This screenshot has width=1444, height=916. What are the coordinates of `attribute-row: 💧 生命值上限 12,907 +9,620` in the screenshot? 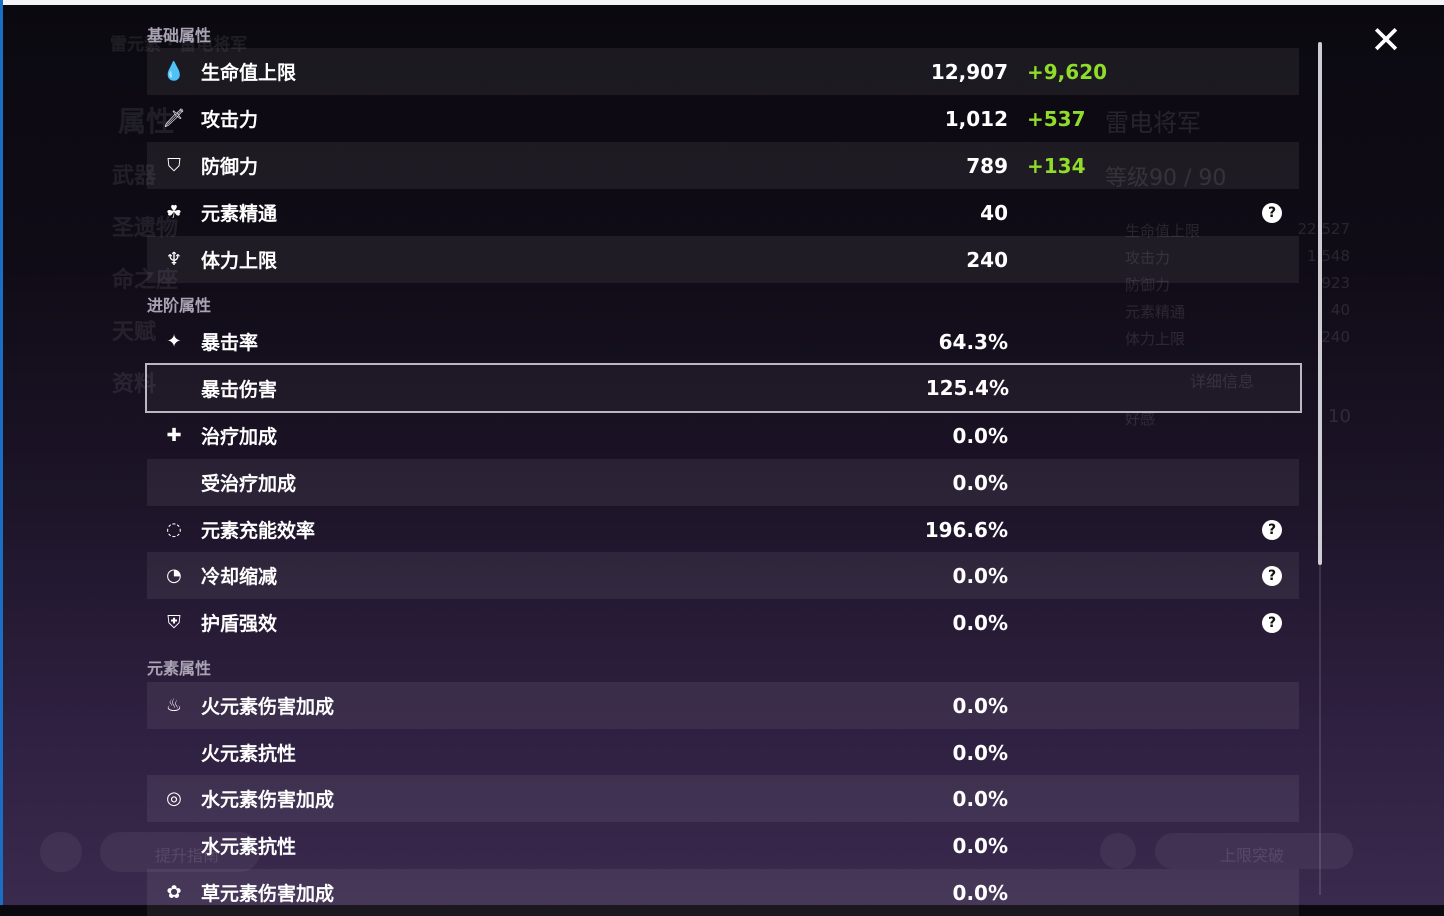 It's located at (723, 71).